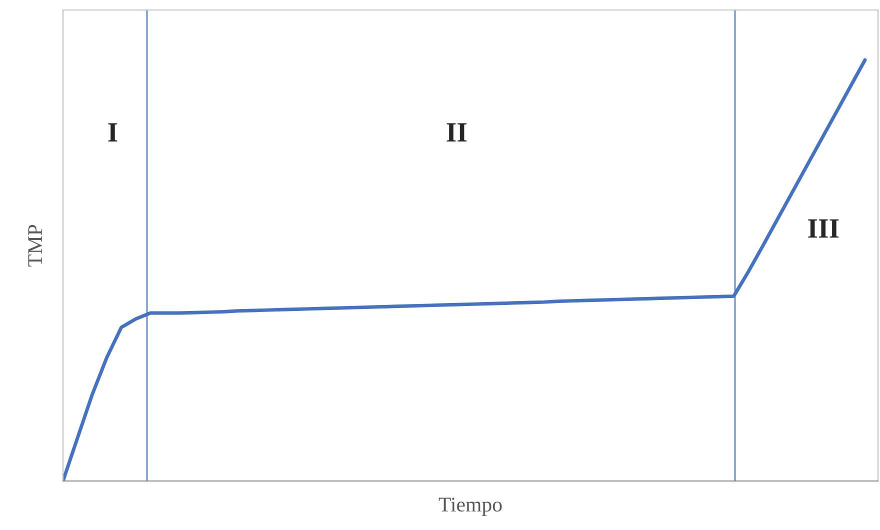 This screenshot has width=880, height=530. Describe the element at coordinates (113, 132) in the screenshot. I see `annotation: I` at that location.